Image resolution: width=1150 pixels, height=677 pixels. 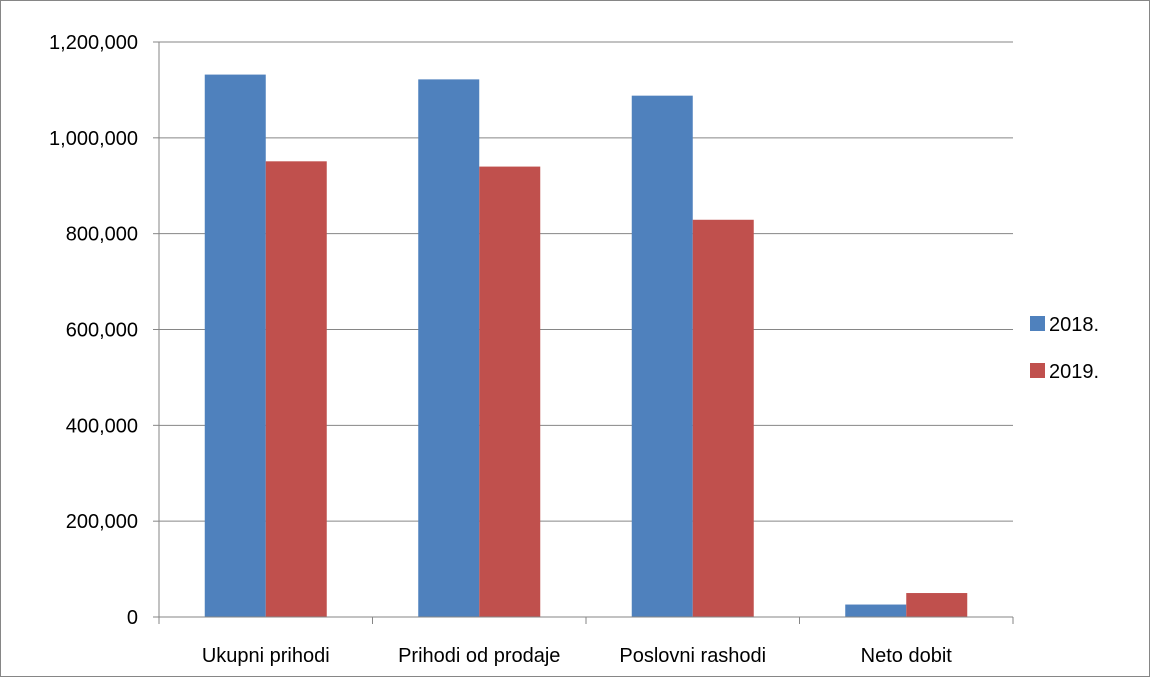 I want to click on y-tick-label: 0, so click(x=132, y=618).